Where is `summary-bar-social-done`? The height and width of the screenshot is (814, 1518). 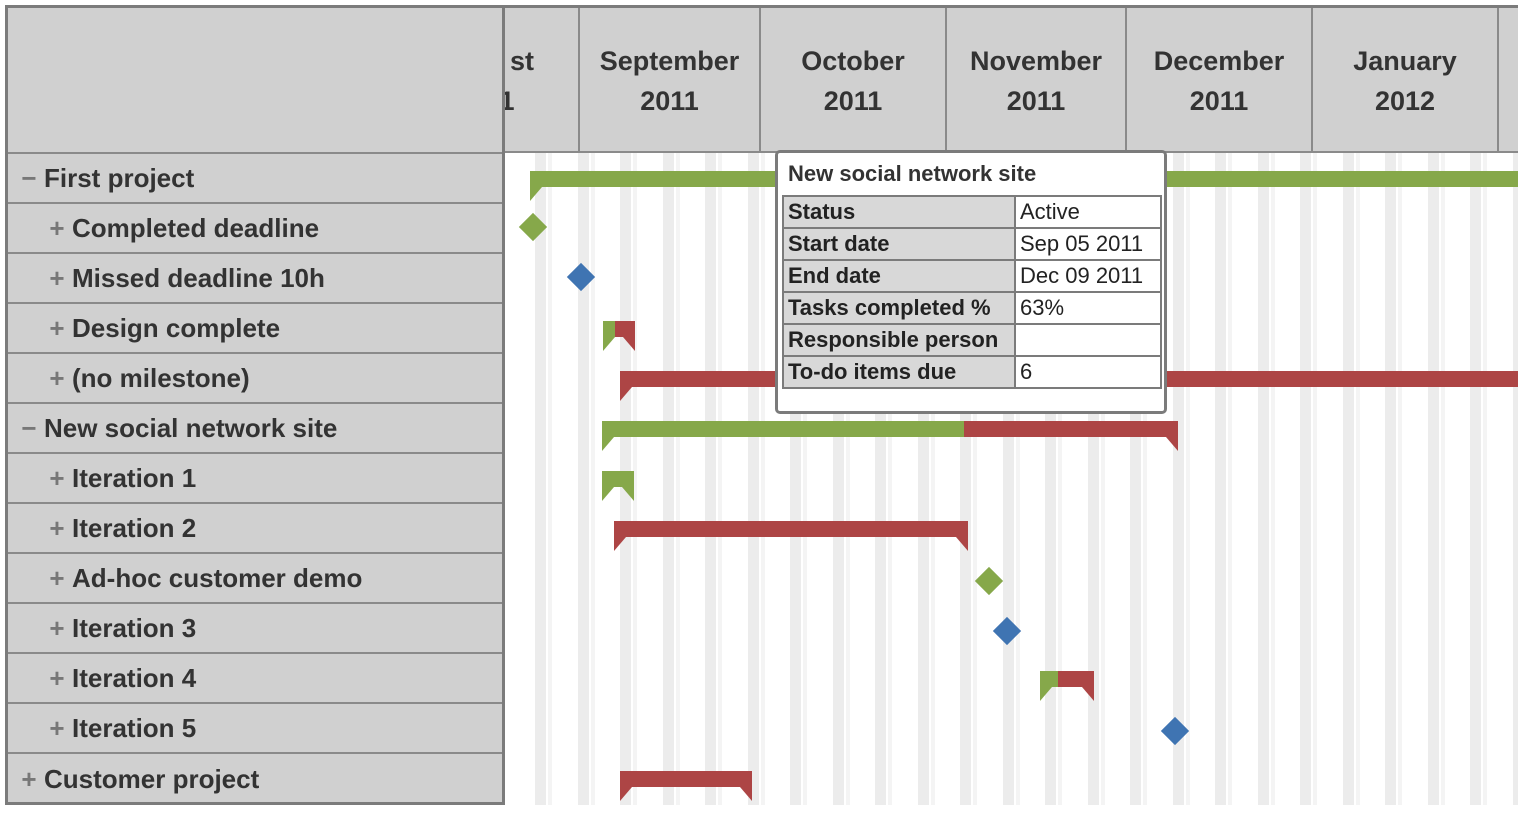 summary-bar-social-done is located at coordinates (783, 429).